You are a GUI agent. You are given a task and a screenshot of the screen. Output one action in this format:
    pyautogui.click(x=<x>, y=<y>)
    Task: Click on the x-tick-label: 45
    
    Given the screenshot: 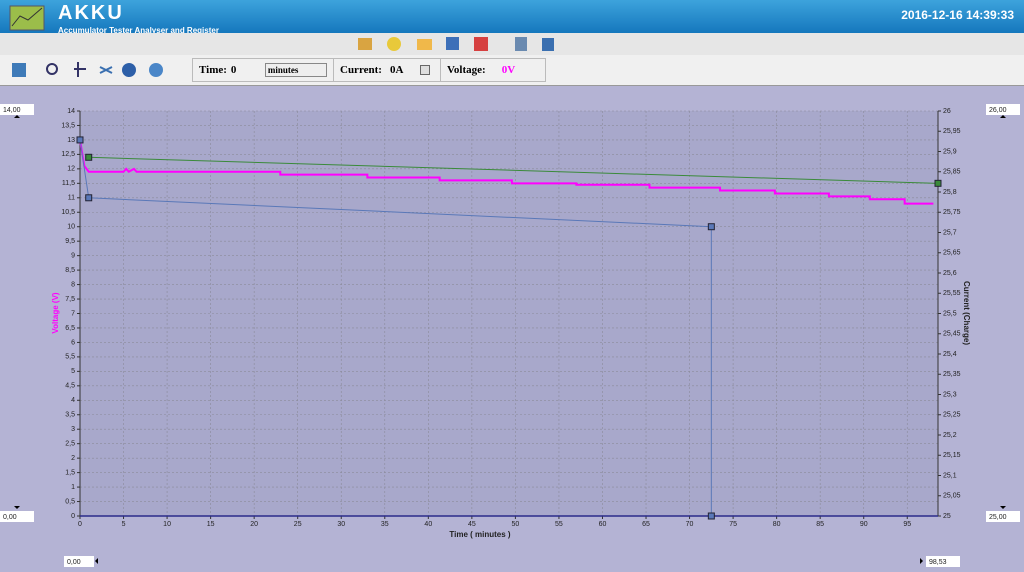 What is the action you would take?
    pyautogui.click(x=472, y=524)
    